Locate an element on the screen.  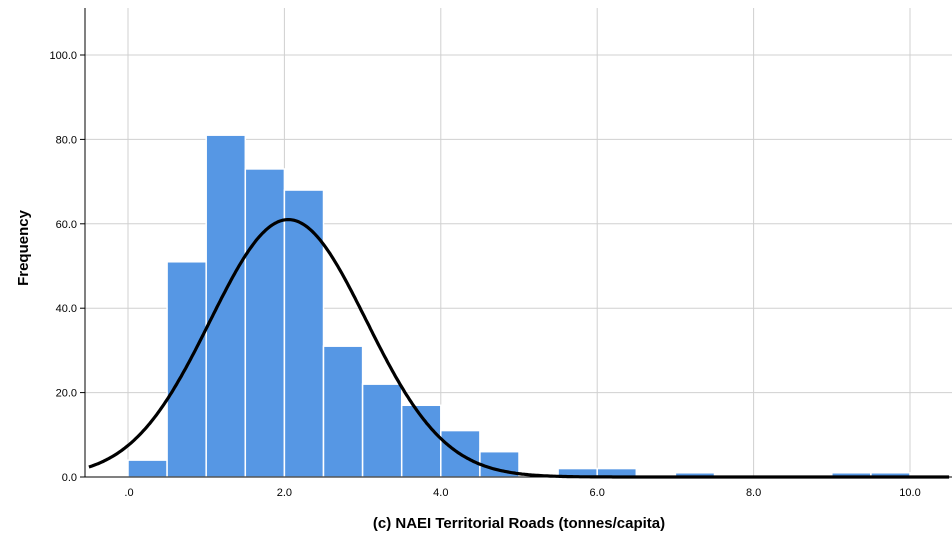
x-tick-label: 6.0 is located at coordinates (597, 493).